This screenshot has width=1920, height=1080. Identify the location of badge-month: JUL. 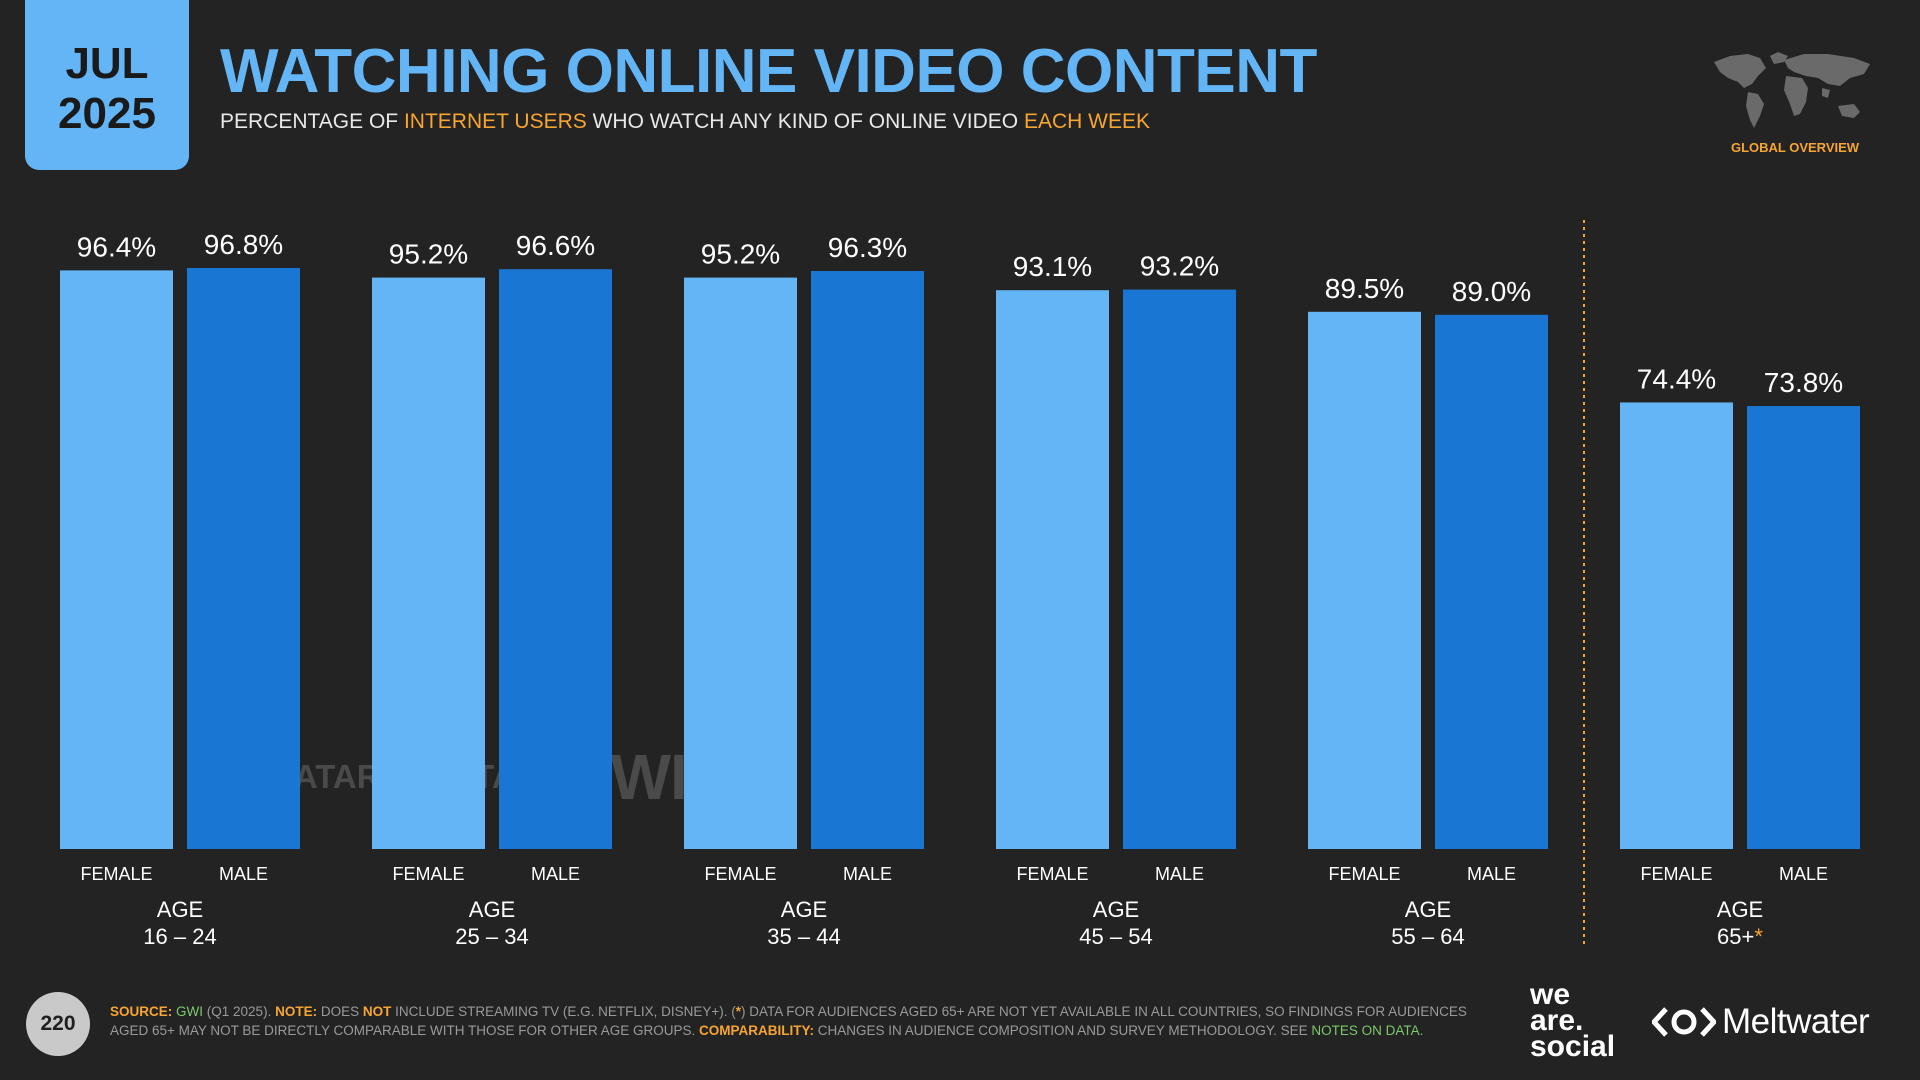
(107, 63).